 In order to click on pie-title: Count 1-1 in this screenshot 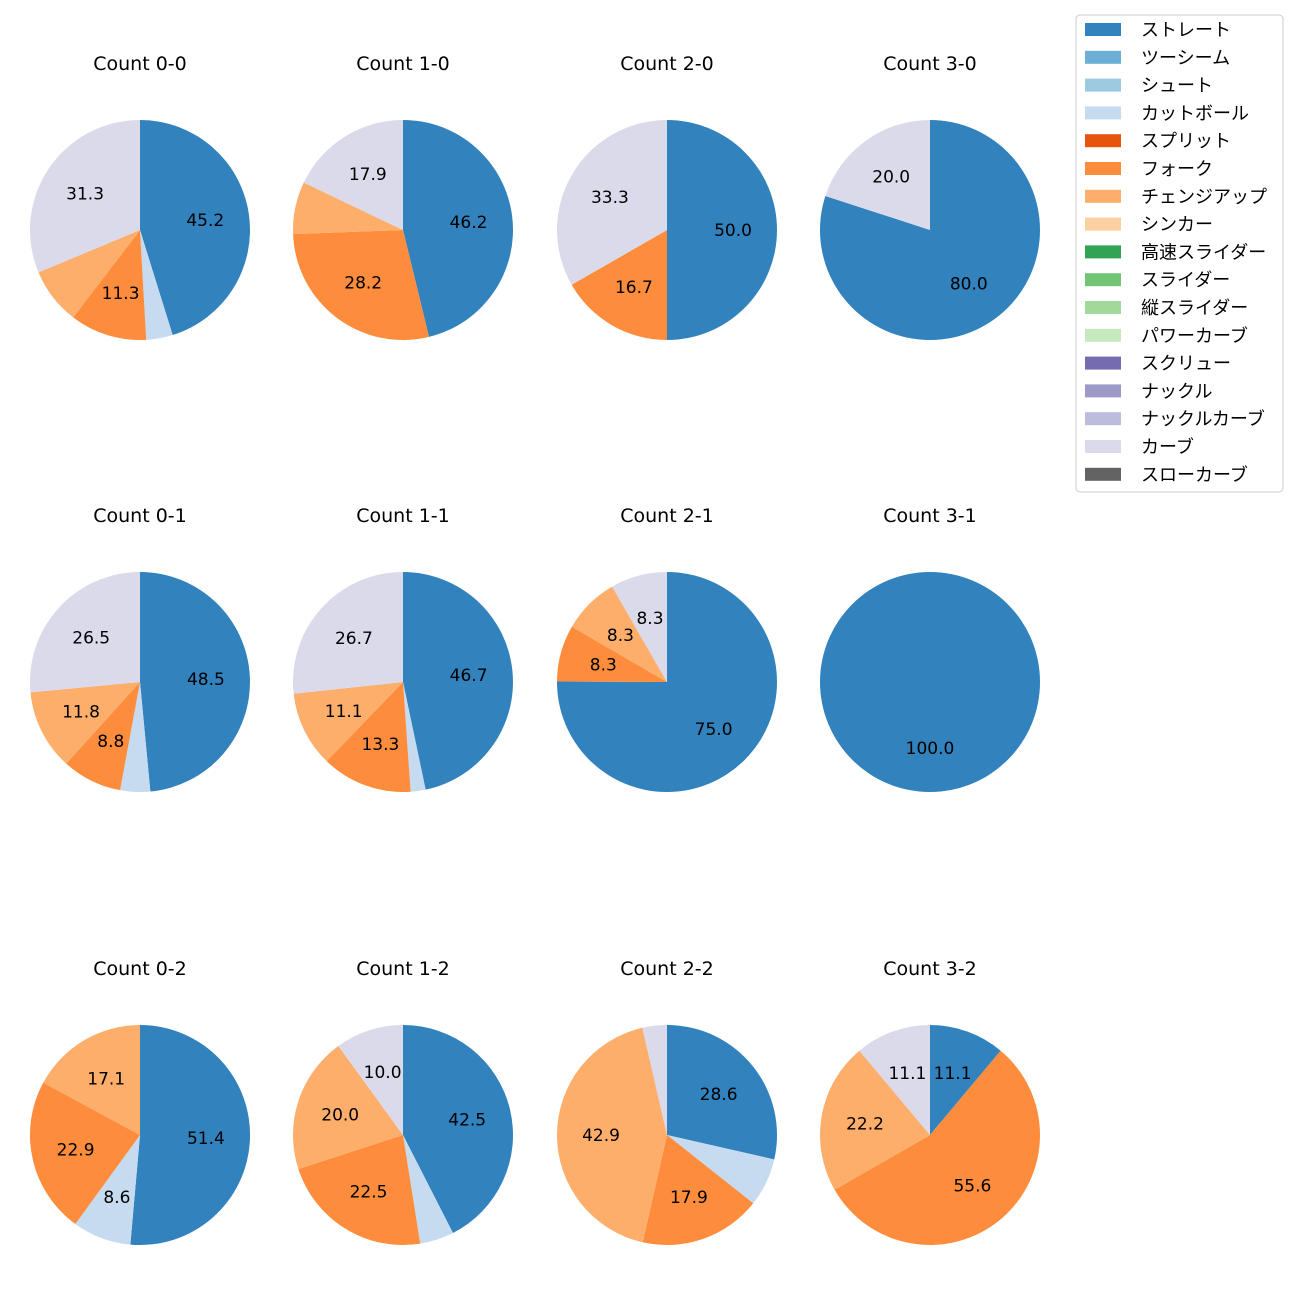, I will do `click(403, 516)`.